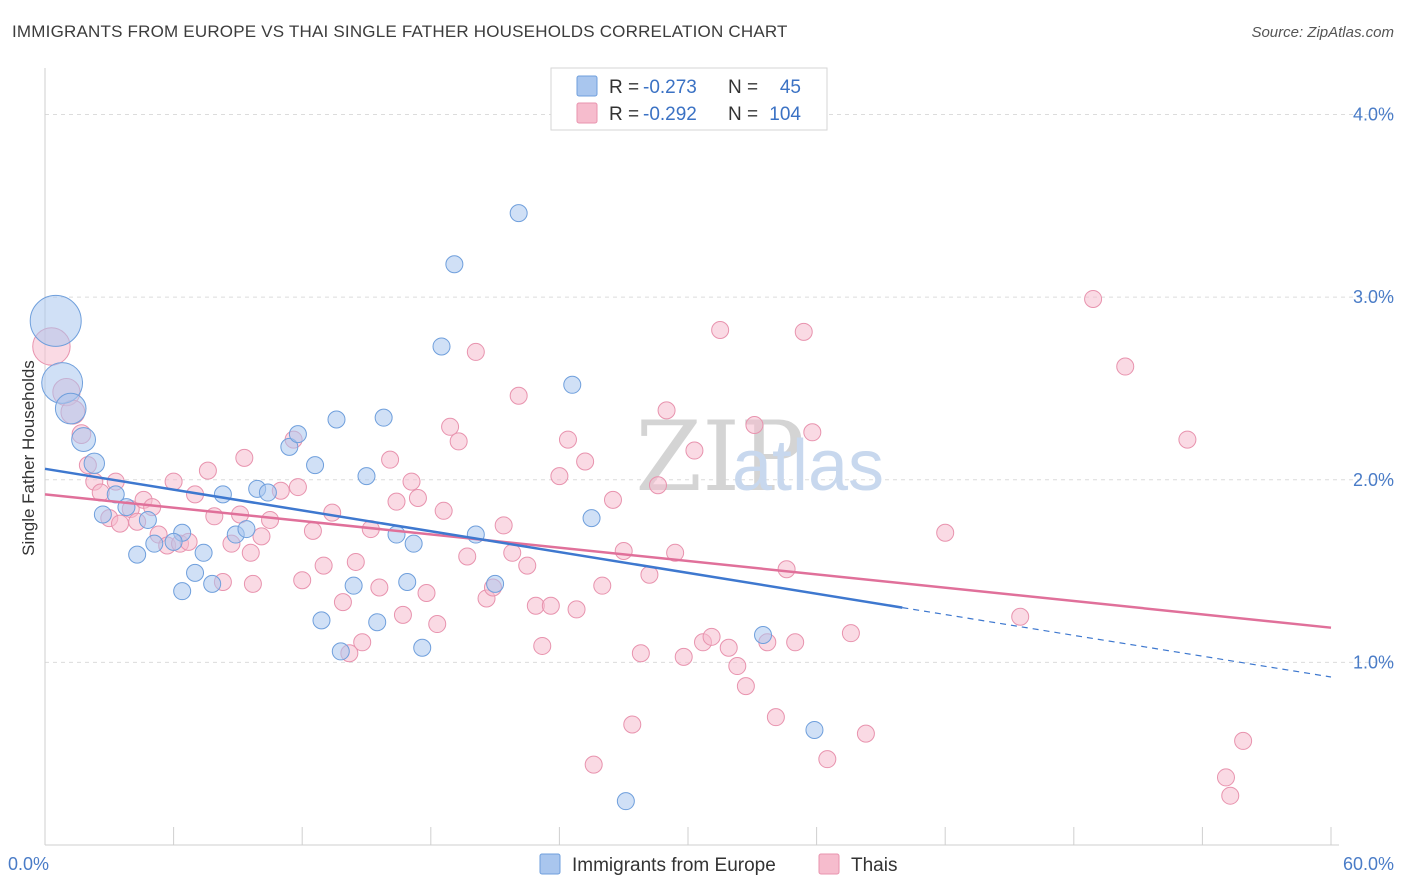  I want to click on legend-swatch-thais, so click(587, 113).